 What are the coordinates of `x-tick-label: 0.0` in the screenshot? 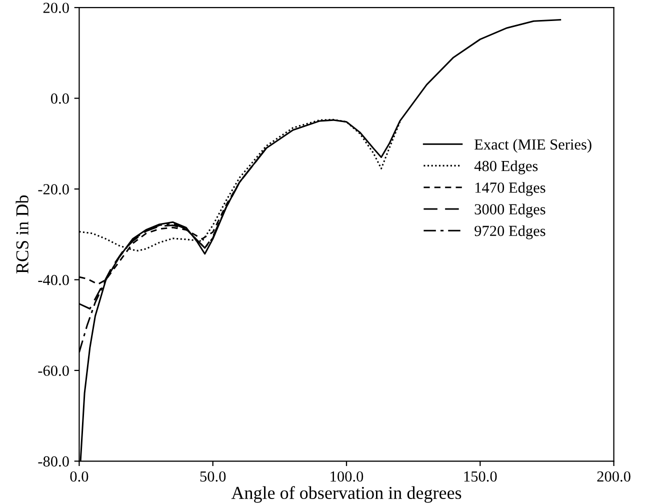 It's located at (79, 476).